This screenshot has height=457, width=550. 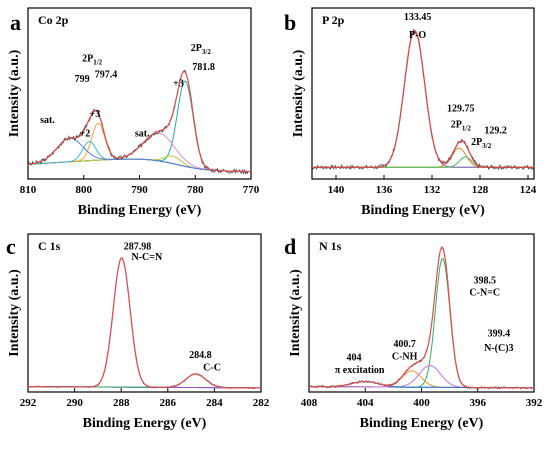 What do you see at coordinates (384, 190) in the screenshot?
I see `x-tick-label: 136` at bounding box center [384, 190].